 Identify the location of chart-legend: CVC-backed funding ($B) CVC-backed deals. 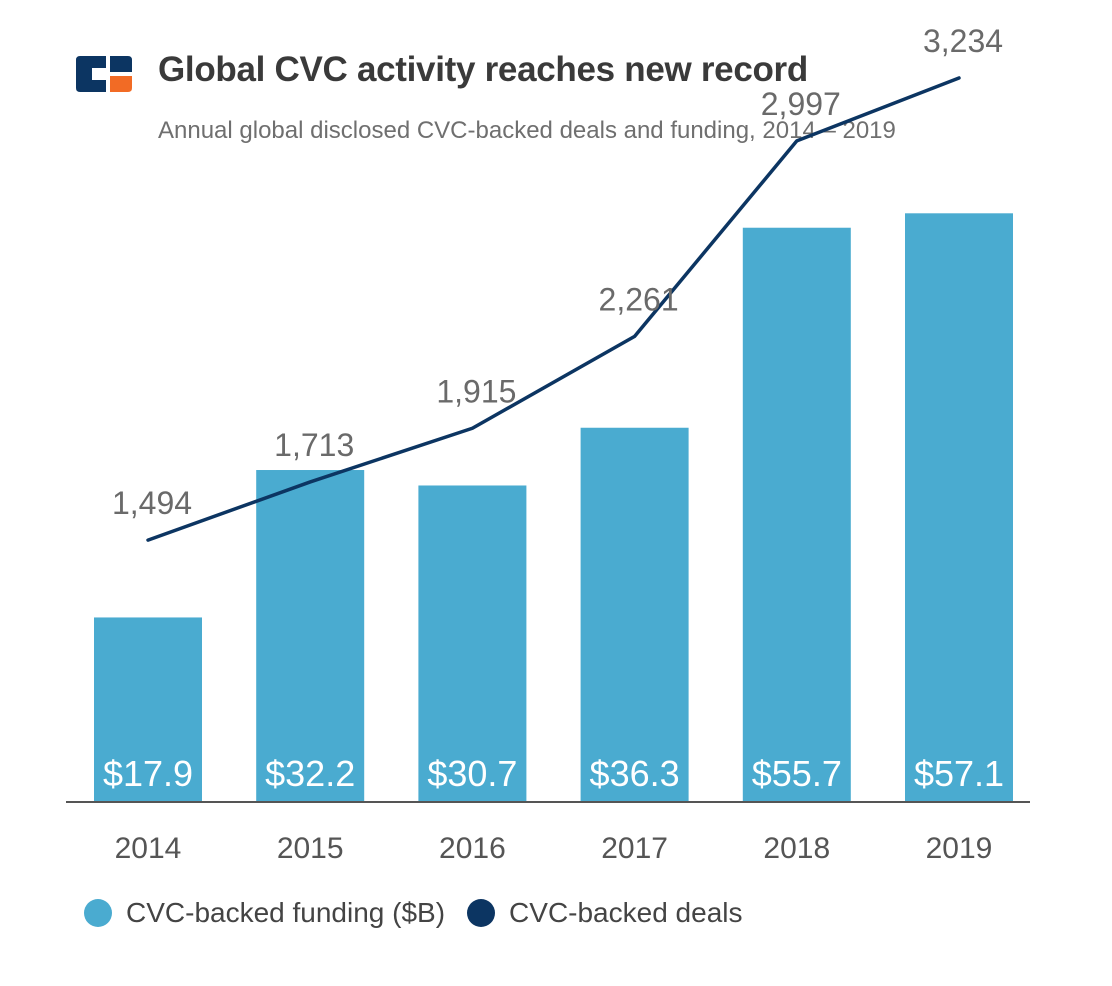
(424, 913).